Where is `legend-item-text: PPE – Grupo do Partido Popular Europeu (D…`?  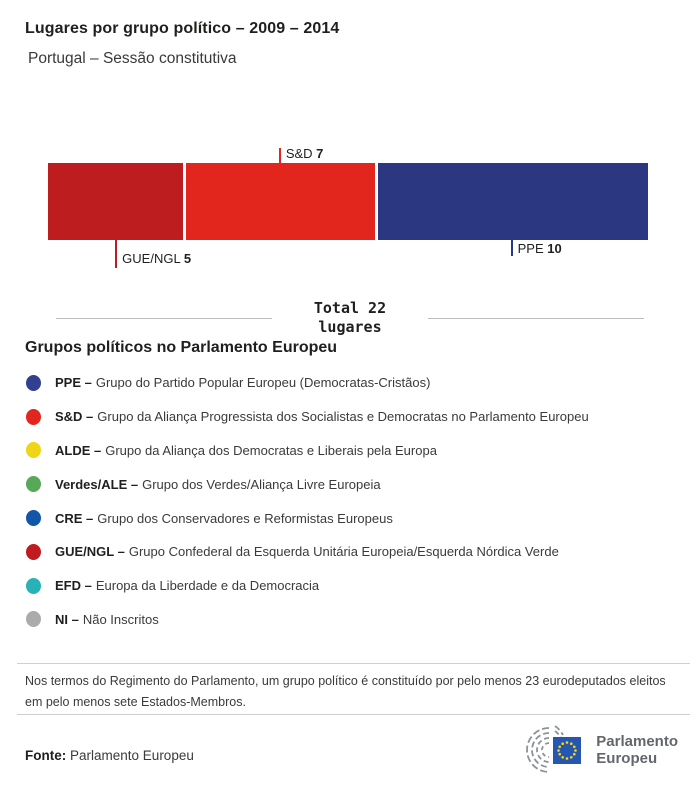 legend-item-text: PPE – Grupo do Partido Popular Europeu (D… is located at coordinates (243, 383).